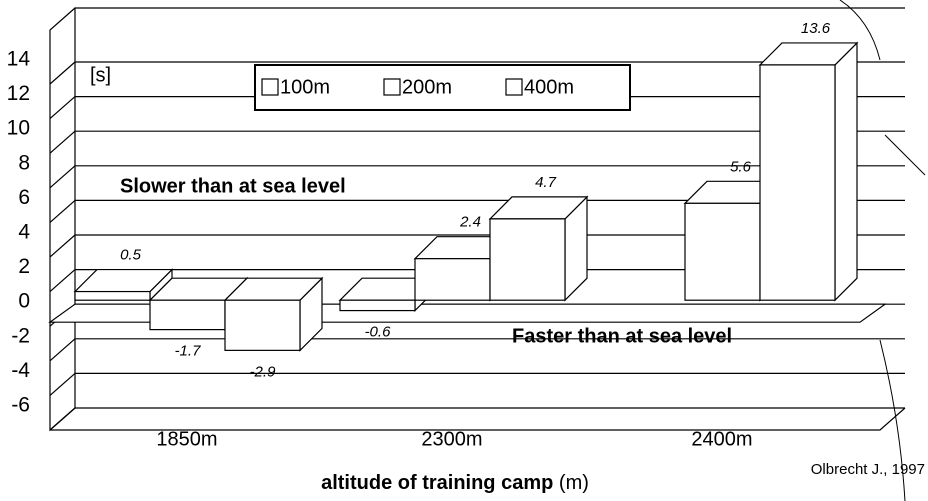 Image resolution: width=928 pixels, height=501 pixels. Describe the element at coordinates (20, 370) in the screenshot. I see `y-tick-label: -4` at that location.